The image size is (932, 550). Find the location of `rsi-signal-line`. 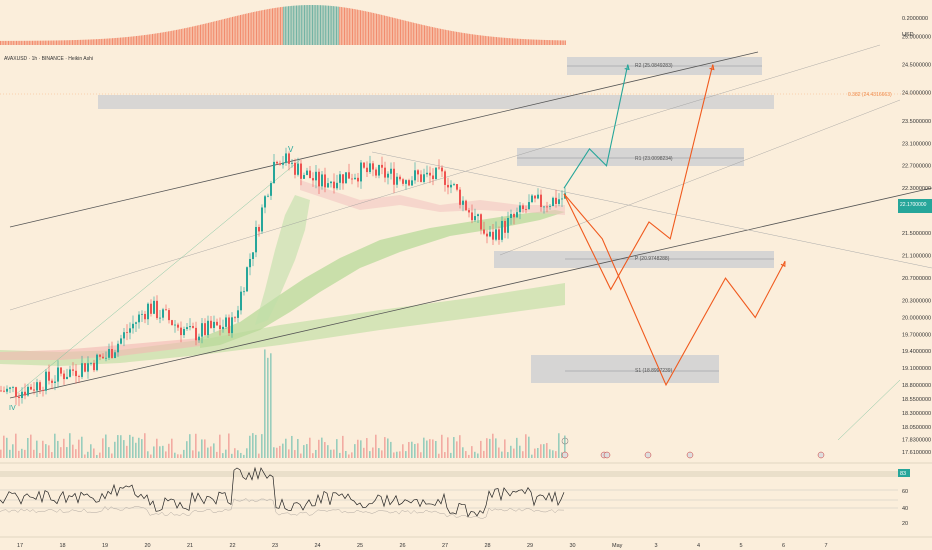

rsi-signal-line is located at coordinates (282, 508).